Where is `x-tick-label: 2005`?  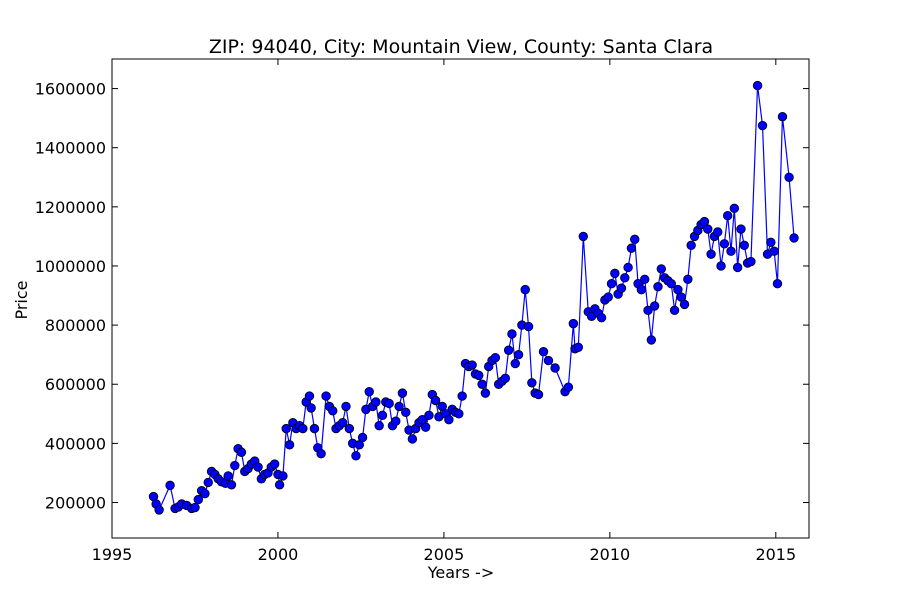
x-tick-label: 2005 is located at coordinates (444, 554).